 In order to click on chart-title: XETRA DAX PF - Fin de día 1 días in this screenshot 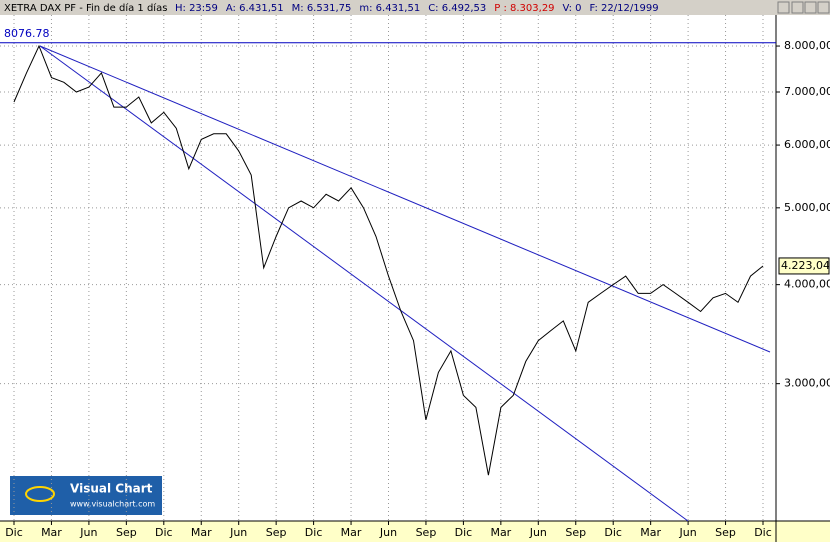, I will do `click(85, 8)`.